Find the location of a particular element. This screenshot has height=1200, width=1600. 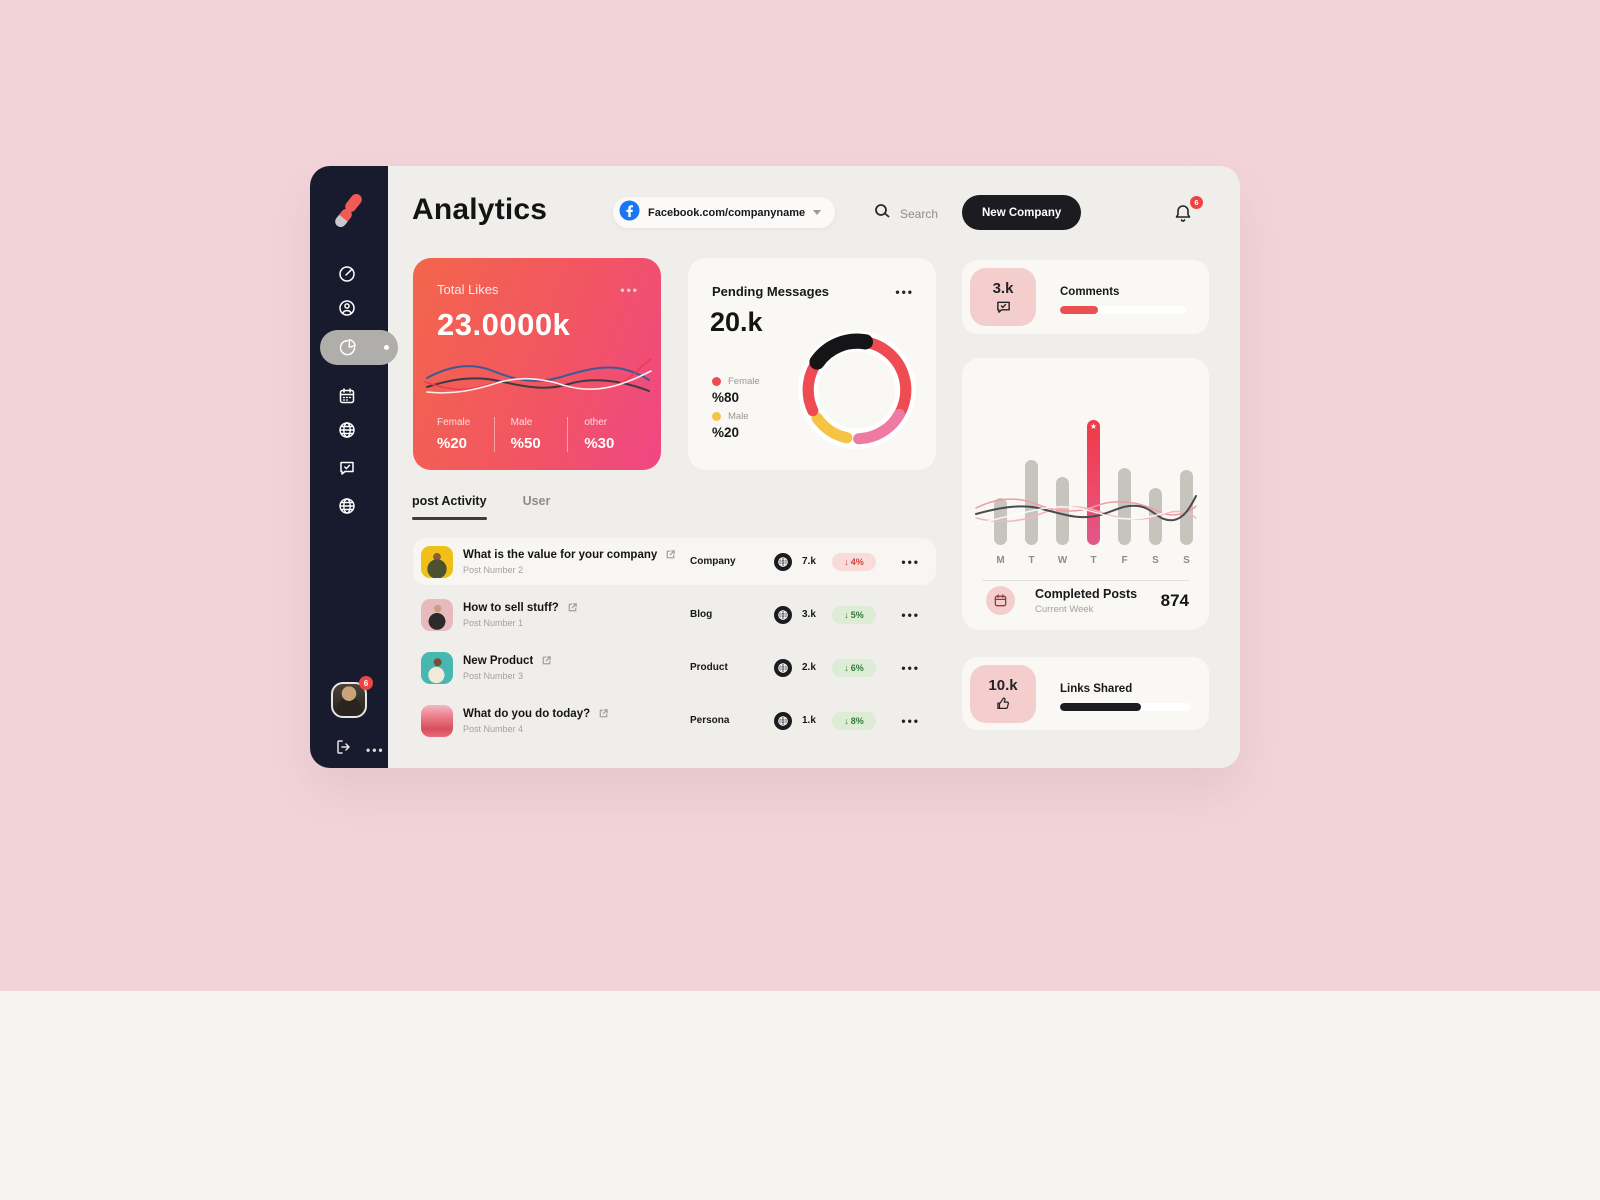

total-likes-stat: other %30 is located at coordinates (604, 434).